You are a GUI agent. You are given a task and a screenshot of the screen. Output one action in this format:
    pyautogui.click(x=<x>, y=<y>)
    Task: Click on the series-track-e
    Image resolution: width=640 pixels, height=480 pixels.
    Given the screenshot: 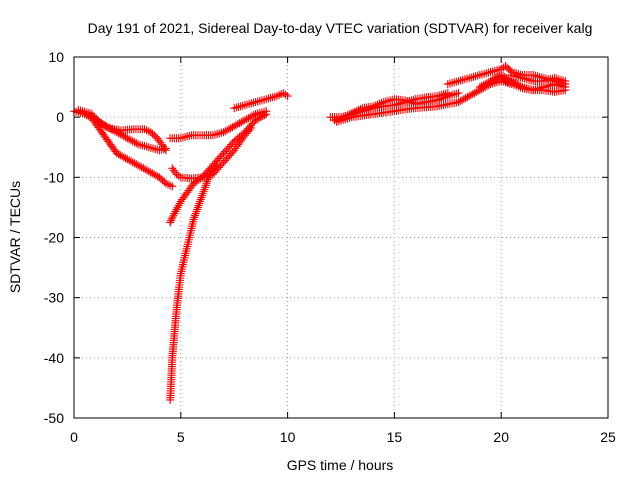 What is the action you would take?
    pyautogui.click(x=218, y=168)
    